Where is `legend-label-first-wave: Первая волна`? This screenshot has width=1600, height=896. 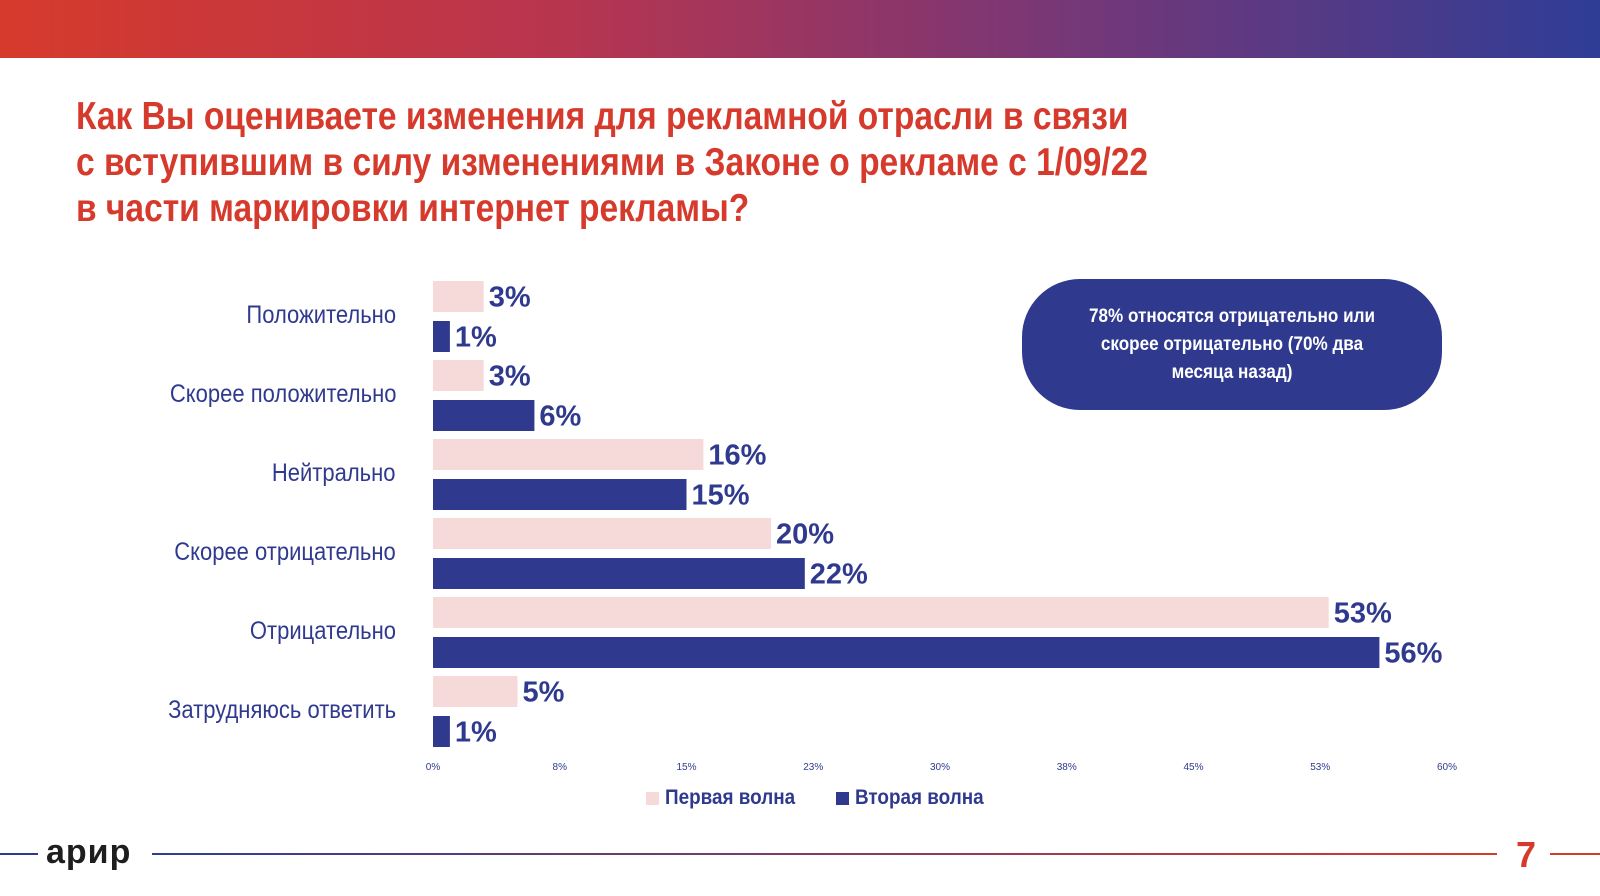
legend-label-first-wave: Первая волна is located at coordinates (730, 797).